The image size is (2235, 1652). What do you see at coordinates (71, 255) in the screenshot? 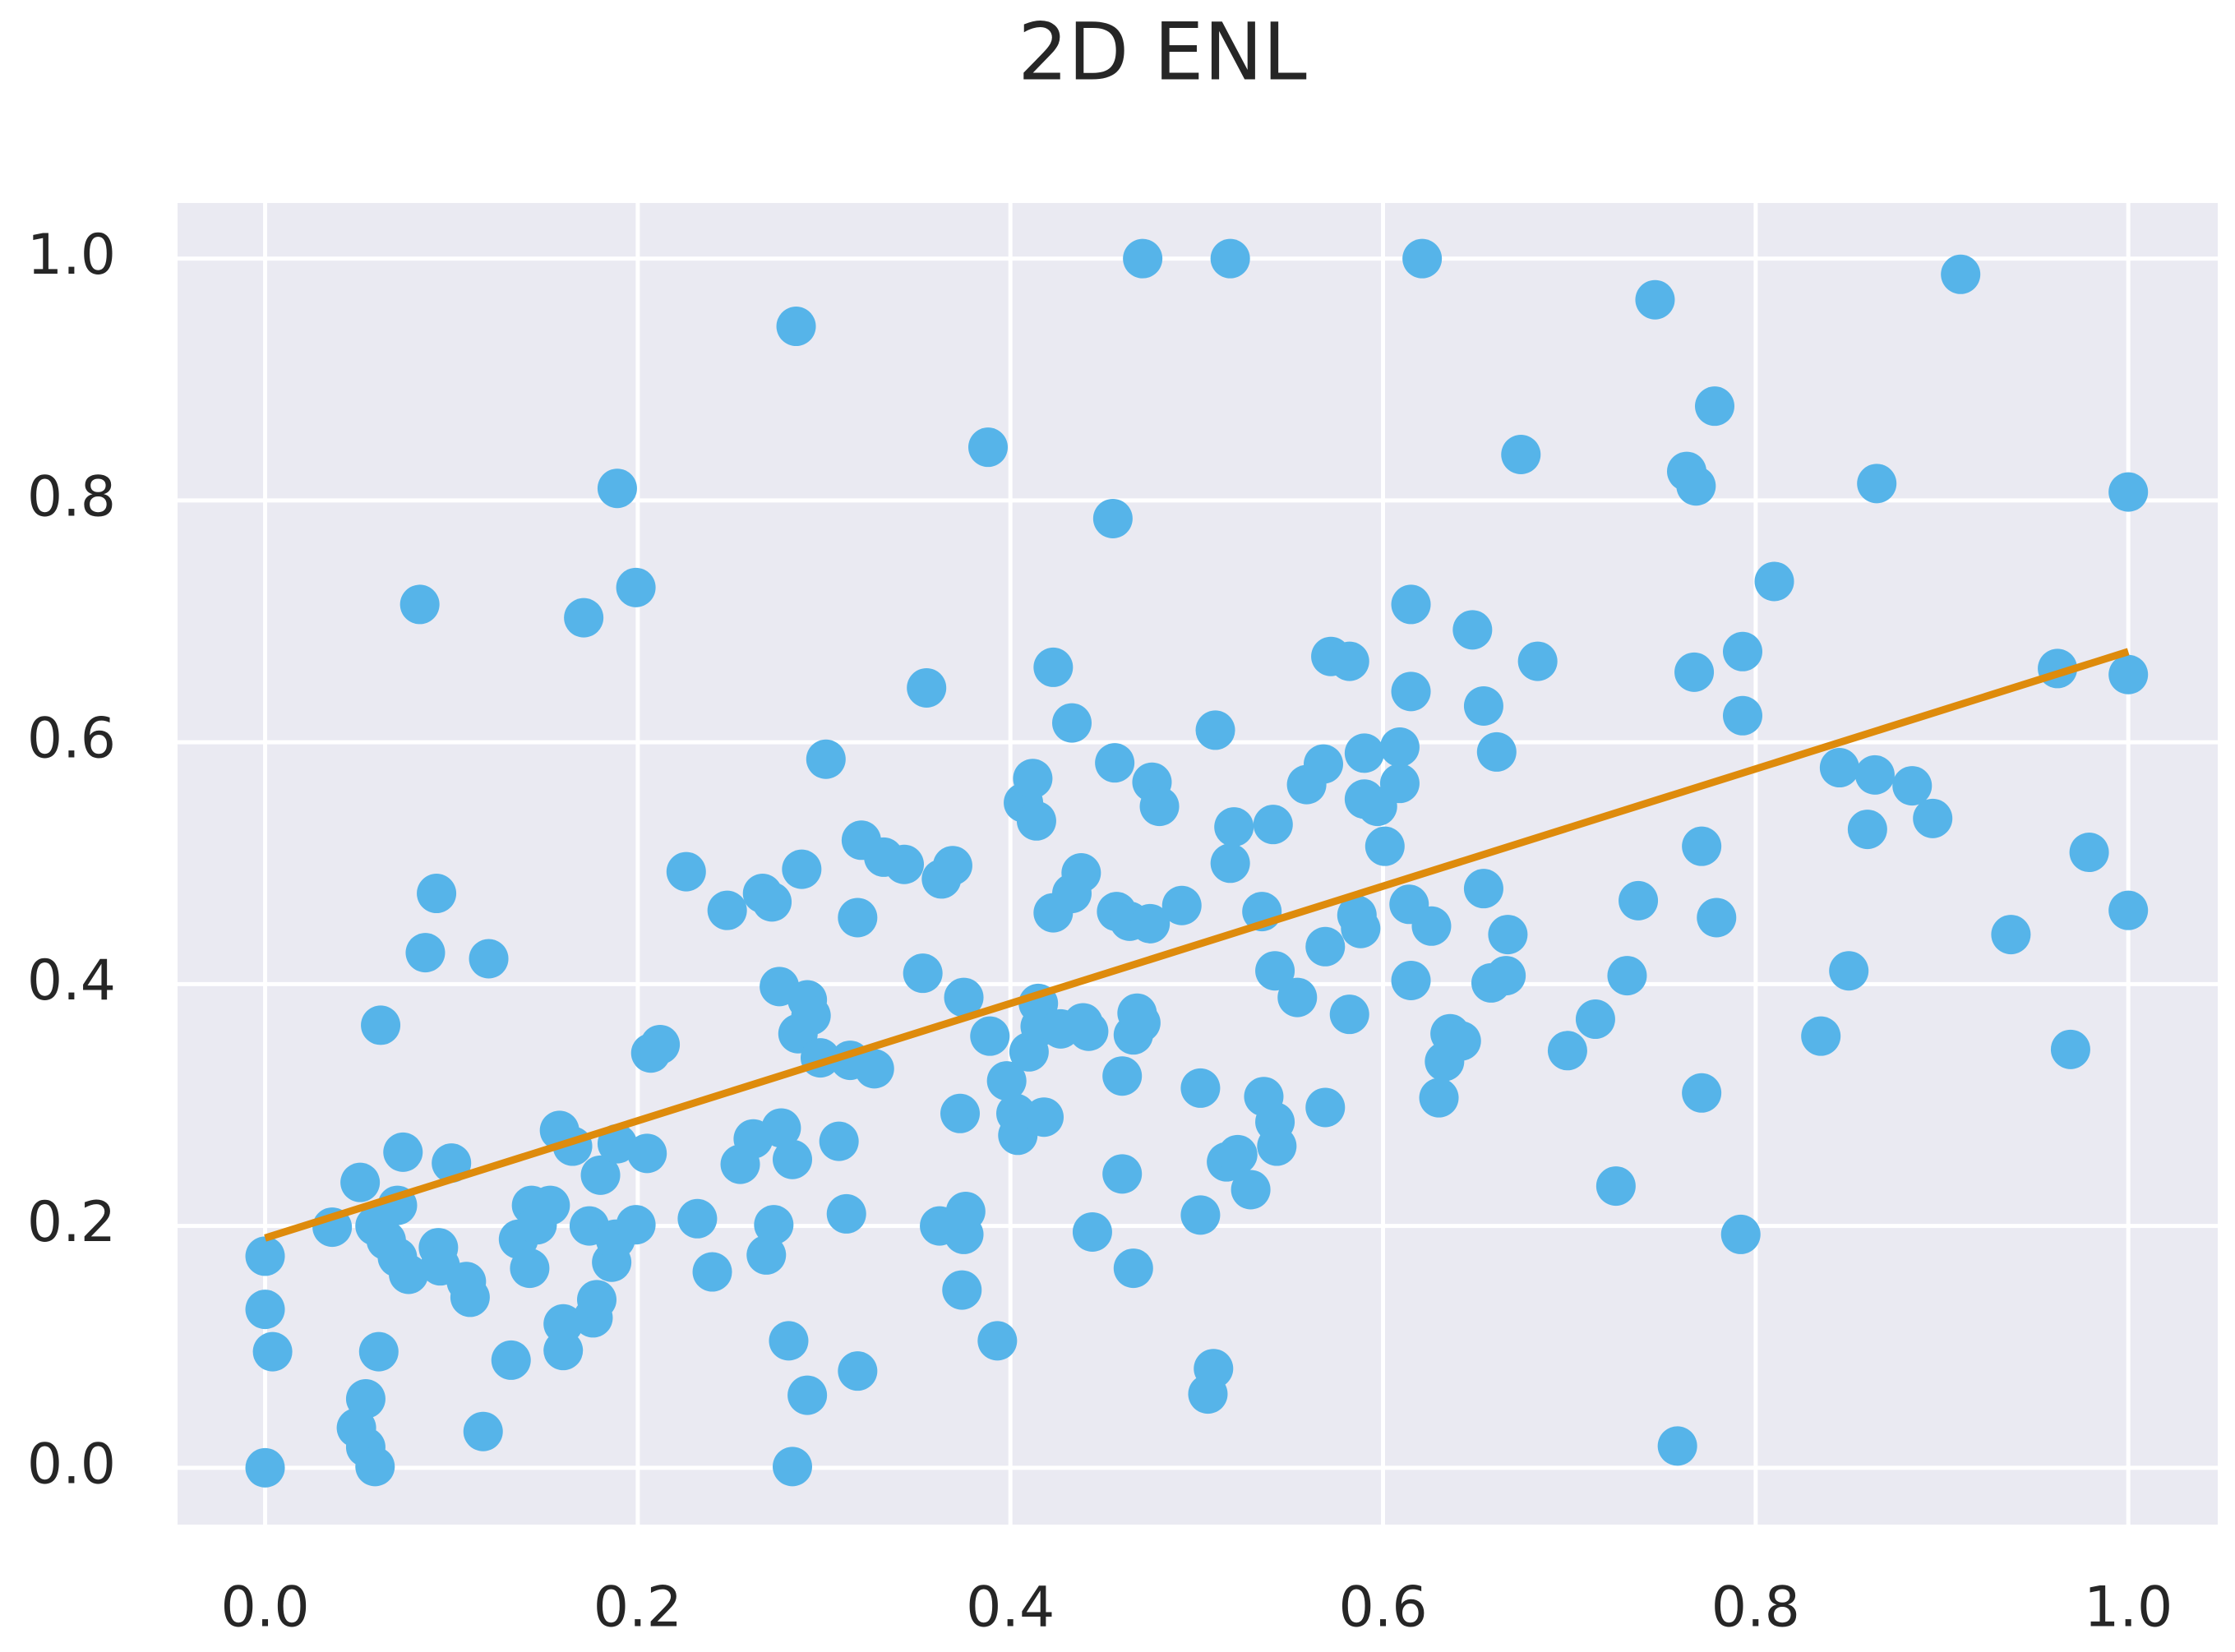
I see `y-tick-label: 1.0` at bounding box center [71, 255].